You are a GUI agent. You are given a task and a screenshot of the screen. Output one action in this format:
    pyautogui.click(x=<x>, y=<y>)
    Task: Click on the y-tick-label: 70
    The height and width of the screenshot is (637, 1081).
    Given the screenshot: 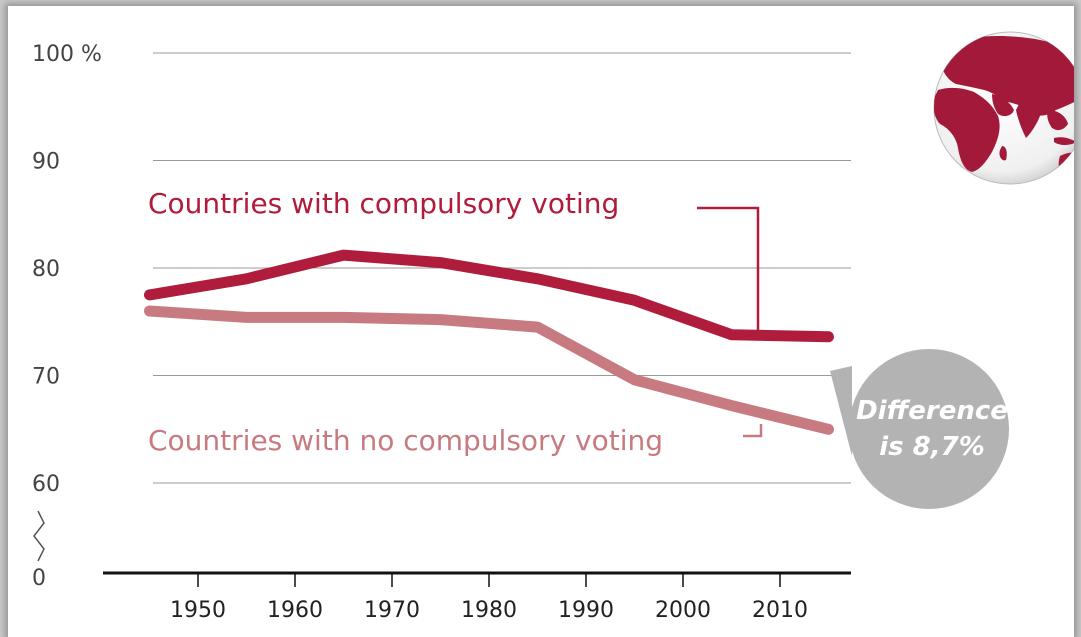 What is the action you would take?
    pyautogui.click(x=46, y=377)
    